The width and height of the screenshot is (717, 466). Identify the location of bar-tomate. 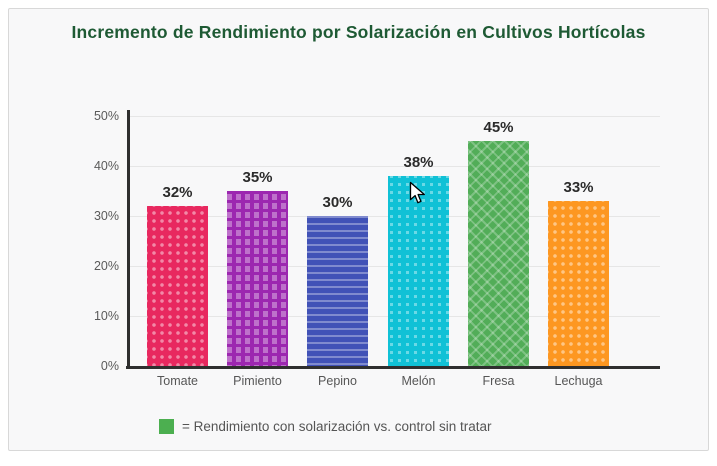
(177, 286).